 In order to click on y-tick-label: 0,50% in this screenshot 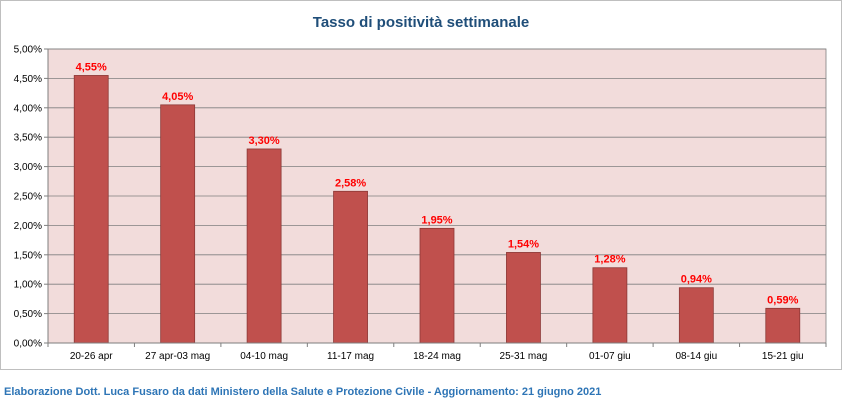, I will do `click(28, 314)`.